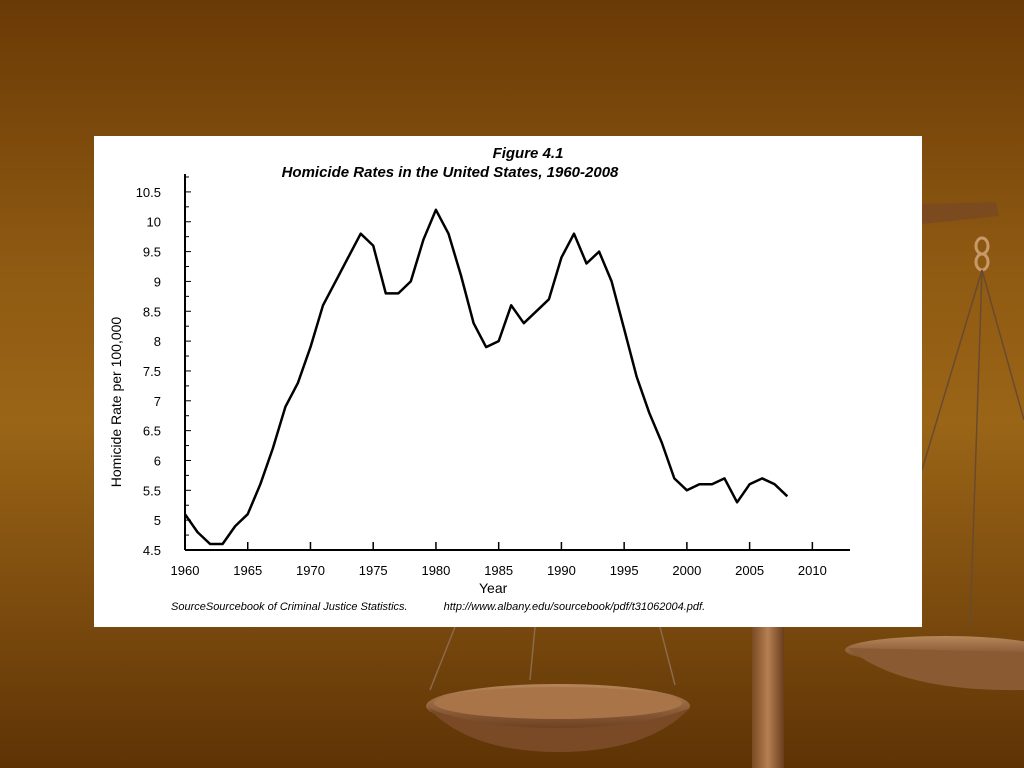  I want to click on y-tick-label: 8.5, so click(152, 311).